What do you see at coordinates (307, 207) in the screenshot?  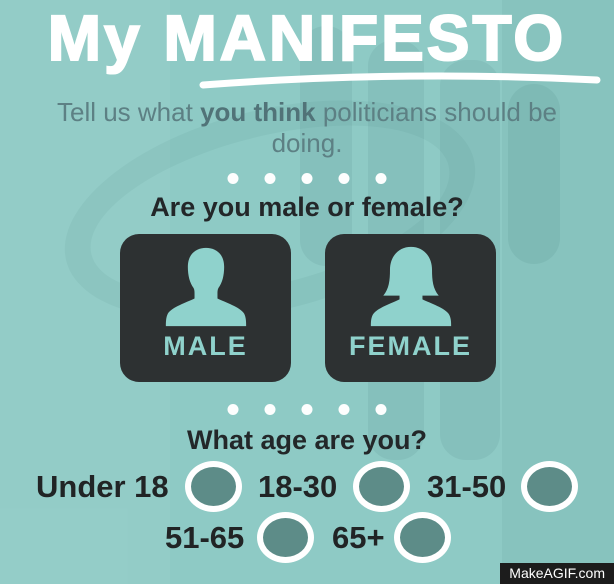 I see `gender-question-label: Are you male or female?` at bounding box center [307, 207].